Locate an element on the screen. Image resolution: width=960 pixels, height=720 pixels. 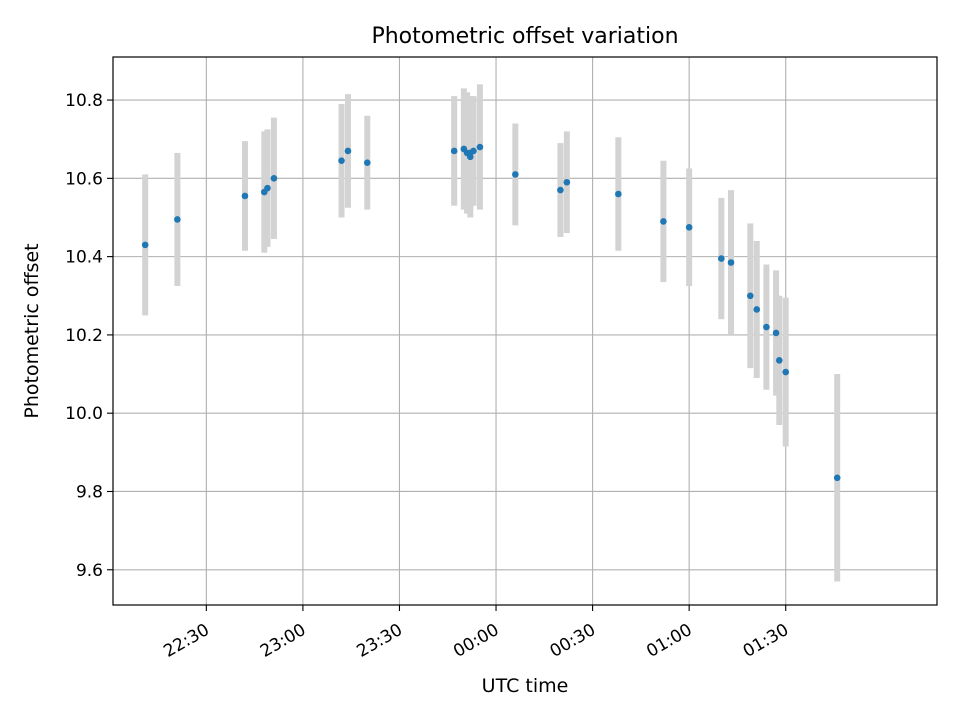
y-tick-label: 10.4 is located at coordinates (84, 258).